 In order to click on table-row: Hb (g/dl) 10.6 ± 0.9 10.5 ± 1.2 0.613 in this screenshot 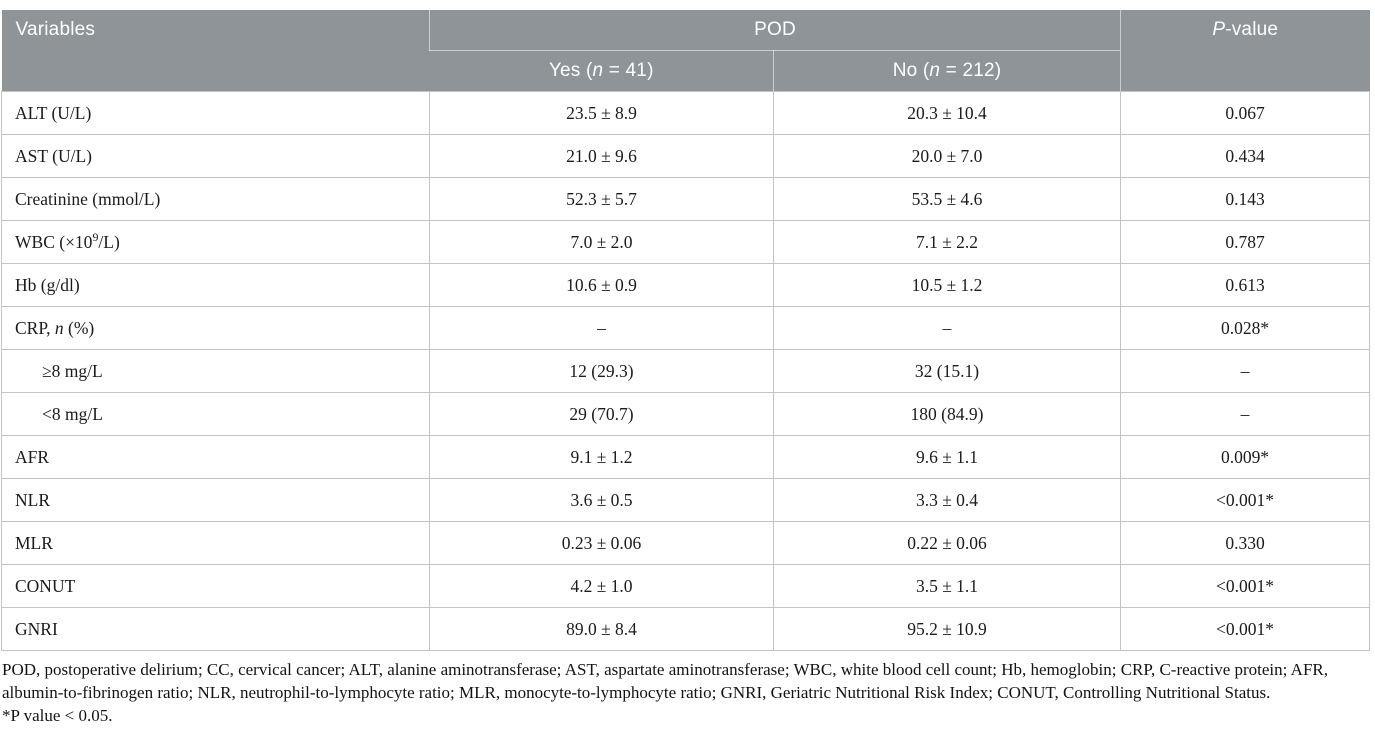, I will do `click(685, 285)`.